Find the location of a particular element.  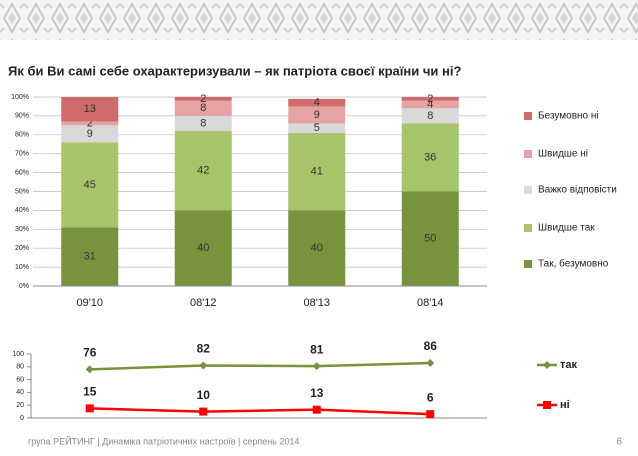

y-tick-label: 40% is located at coordinates (22, 210).